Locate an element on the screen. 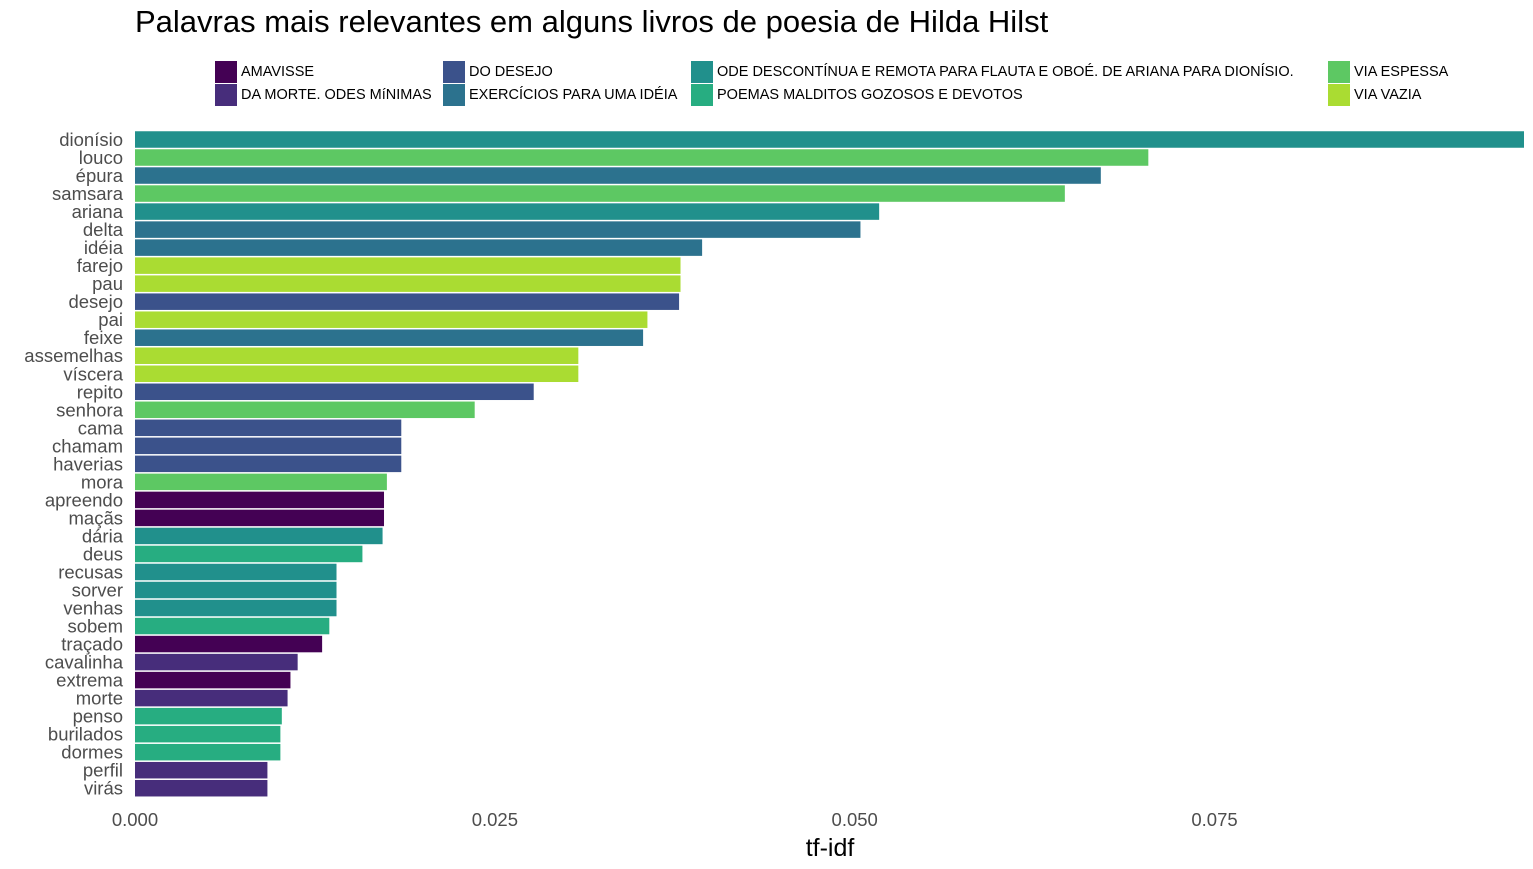  bar-traçado is located at coordinates (229, 644).